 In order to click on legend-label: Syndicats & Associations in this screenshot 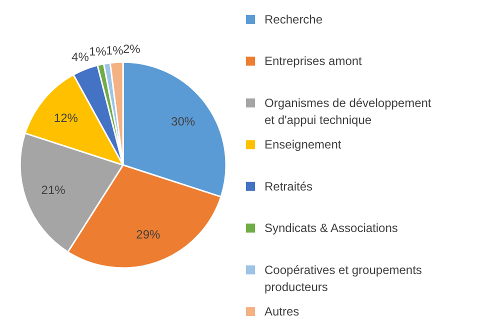, I will do `click(331, 228)`.